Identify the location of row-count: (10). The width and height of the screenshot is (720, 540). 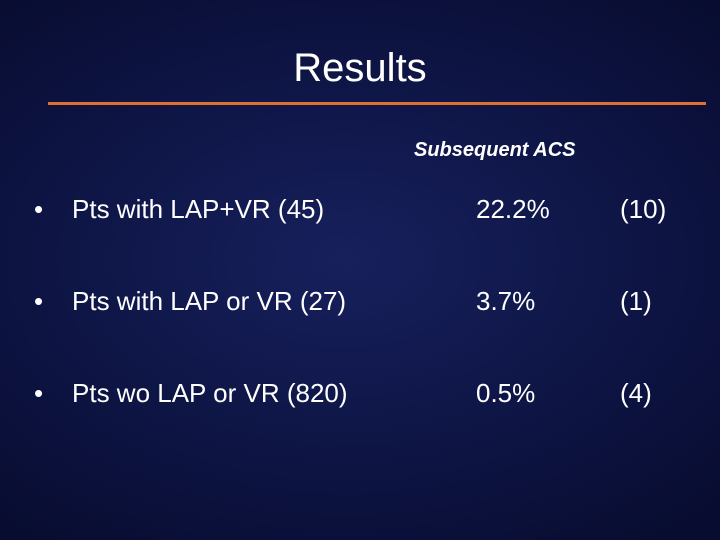
(643, 209).